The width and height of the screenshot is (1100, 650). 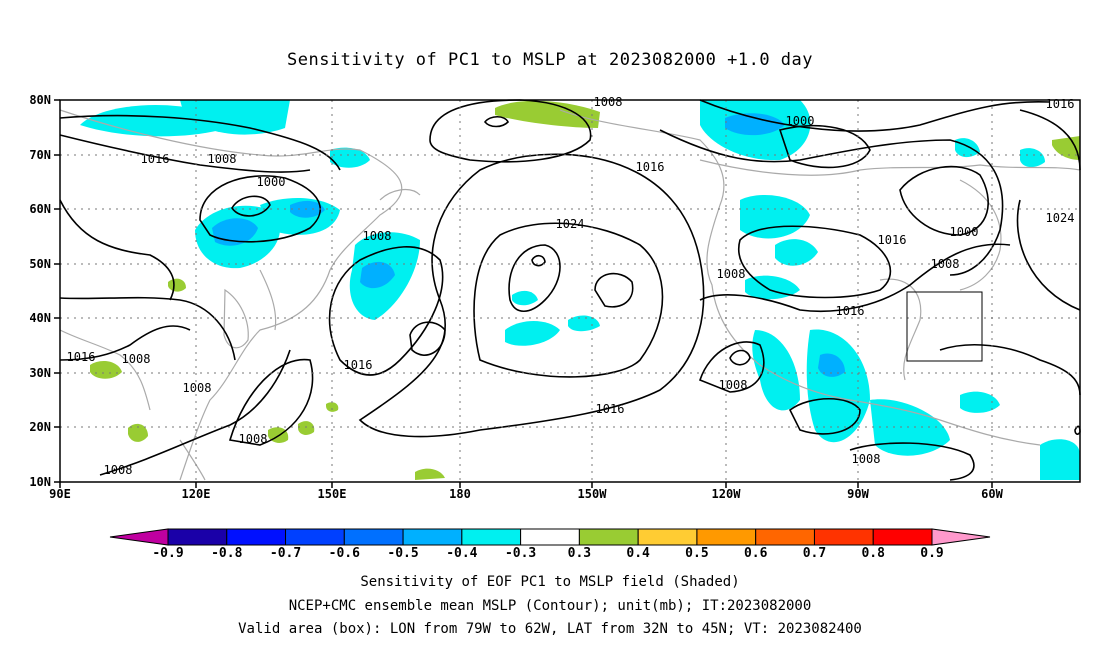 What do you see at coordinates (332, 494) in the screenshot?
I see `lon-tick-label: 150E` at bounding box center [332, 494].